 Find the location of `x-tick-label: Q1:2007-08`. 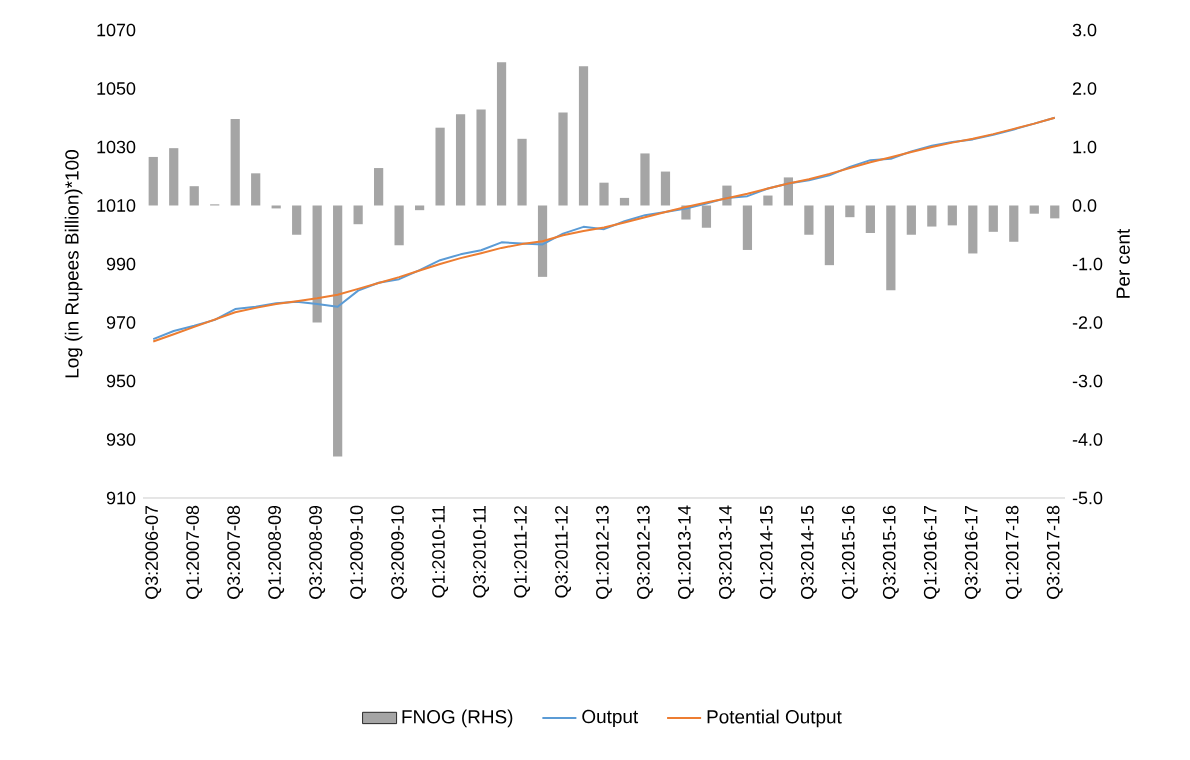

x-tick-label: Q1:2007-08 is located at coordinates (194, 552).